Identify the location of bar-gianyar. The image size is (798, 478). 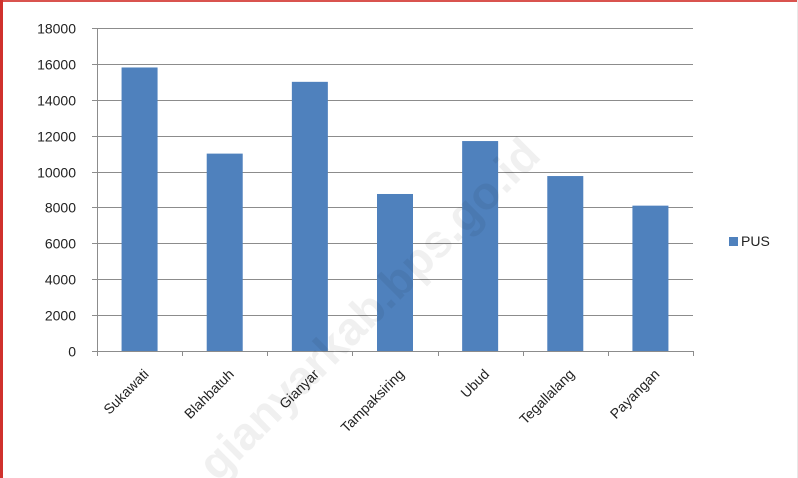
(309, 216).